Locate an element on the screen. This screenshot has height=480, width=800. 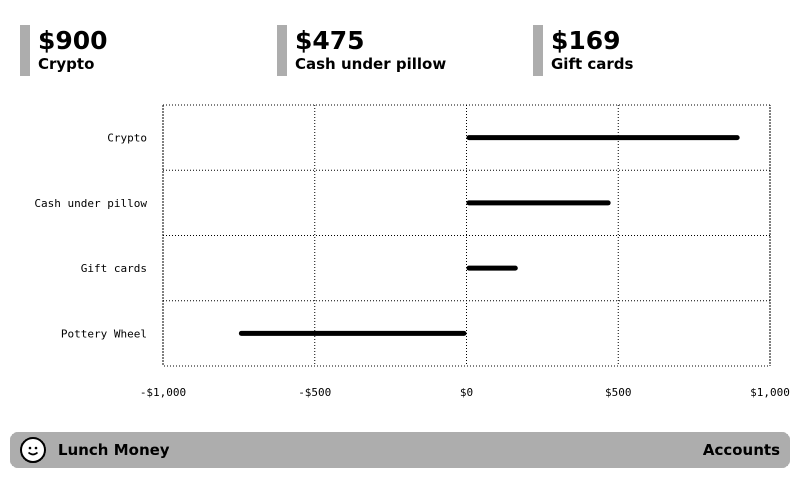
stat-value: $900 is located at coordinates (73, 40).